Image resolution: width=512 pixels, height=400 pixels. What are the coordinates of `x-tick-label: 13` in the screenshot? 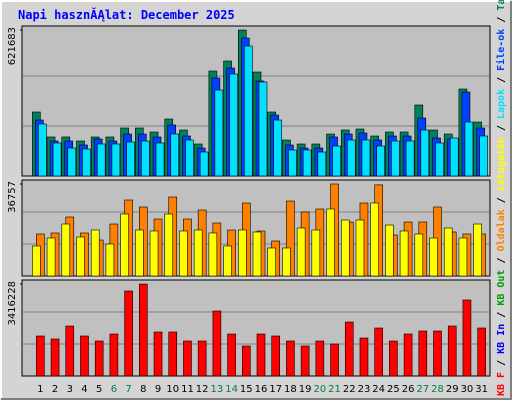 It's located at (217, 389).